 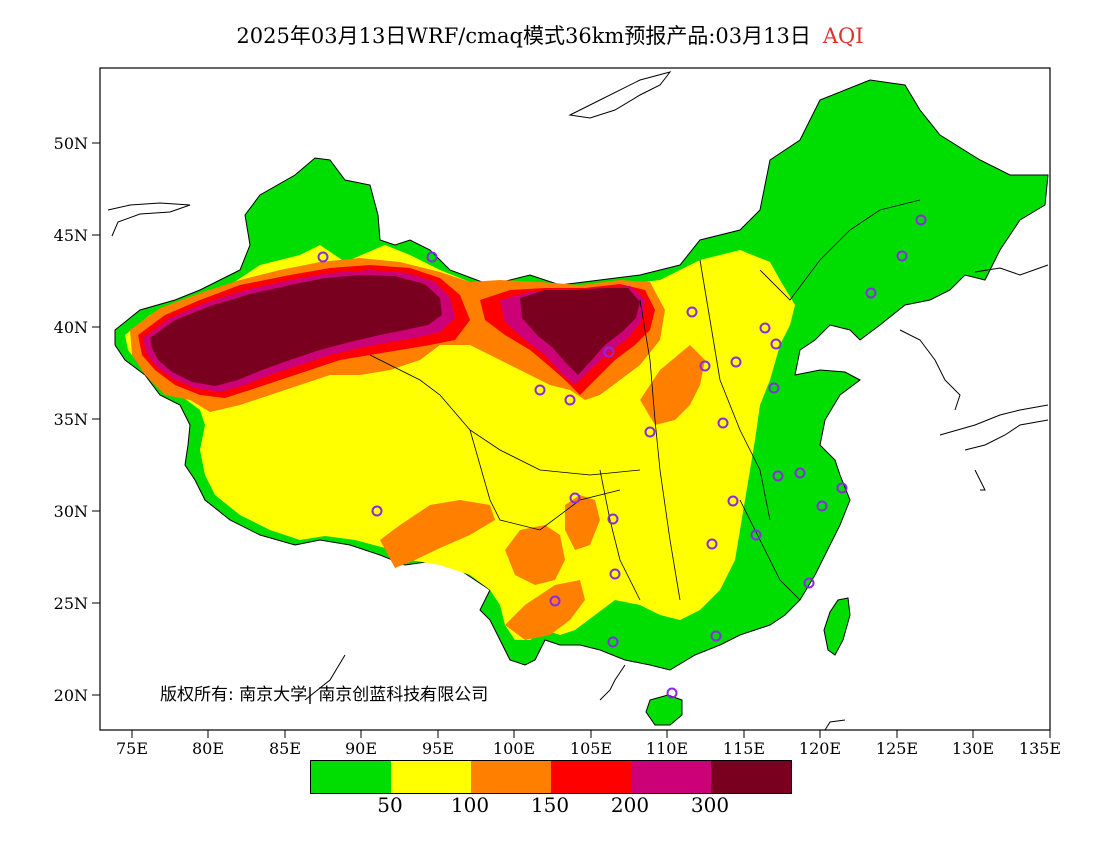 I want to click on lat-axis: 50N 45N 40N 35N 30N 25N 20N, so click(x=77, y=419).